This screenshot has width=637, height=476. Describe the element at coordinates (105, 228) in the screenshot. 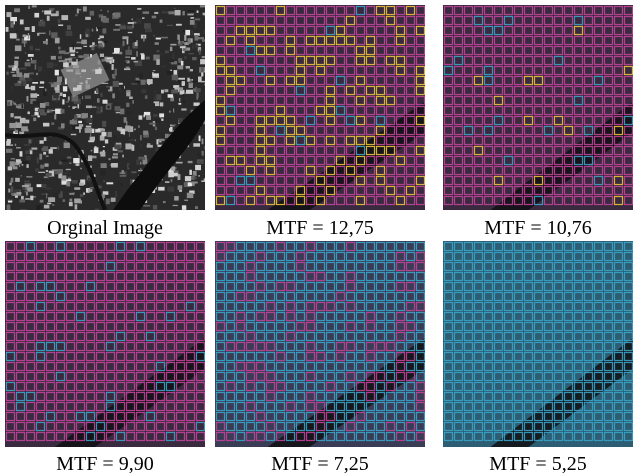

I see `caption-original-image: Orginal Image` at that location.